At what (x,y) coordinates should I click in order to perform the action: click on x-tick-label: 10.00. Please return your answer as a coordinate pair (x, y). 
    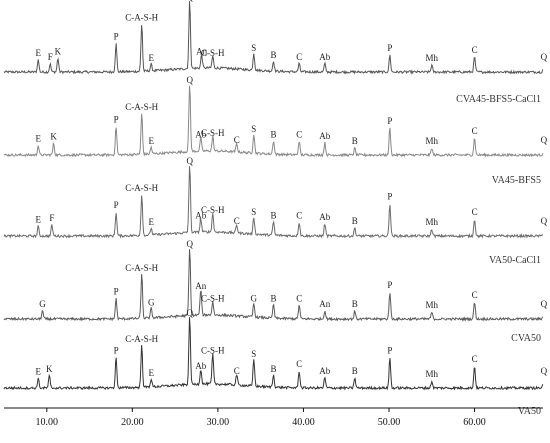
    Looking at the image, I should click on (47, 422).